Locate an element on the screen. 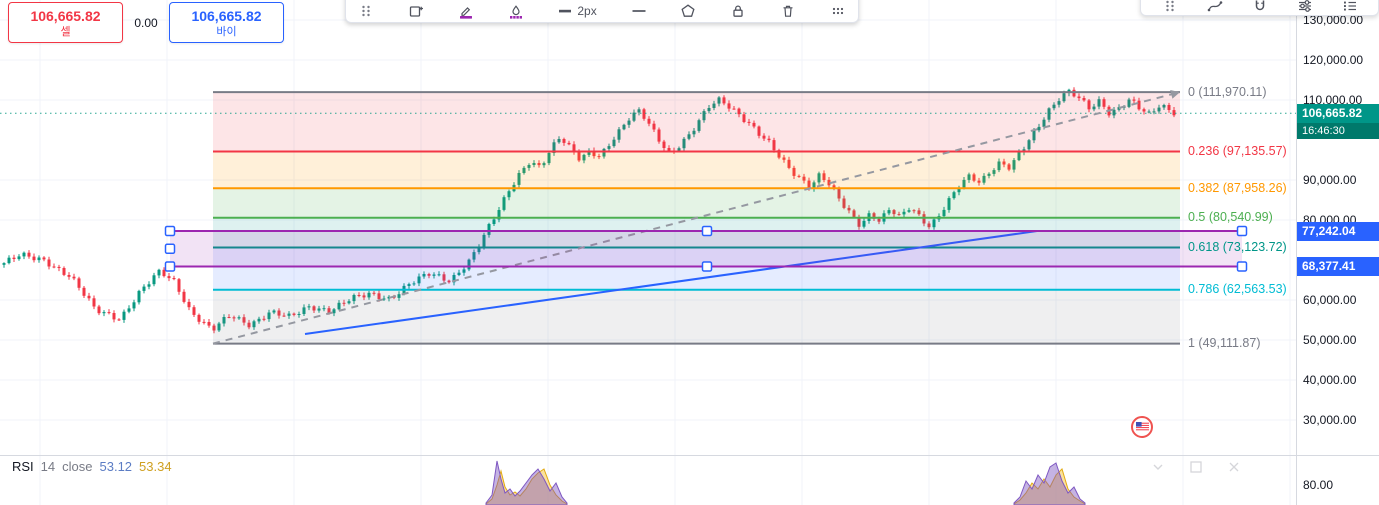  channel-price-badge: 68,377.41 is located at coordinates (1338, 266).